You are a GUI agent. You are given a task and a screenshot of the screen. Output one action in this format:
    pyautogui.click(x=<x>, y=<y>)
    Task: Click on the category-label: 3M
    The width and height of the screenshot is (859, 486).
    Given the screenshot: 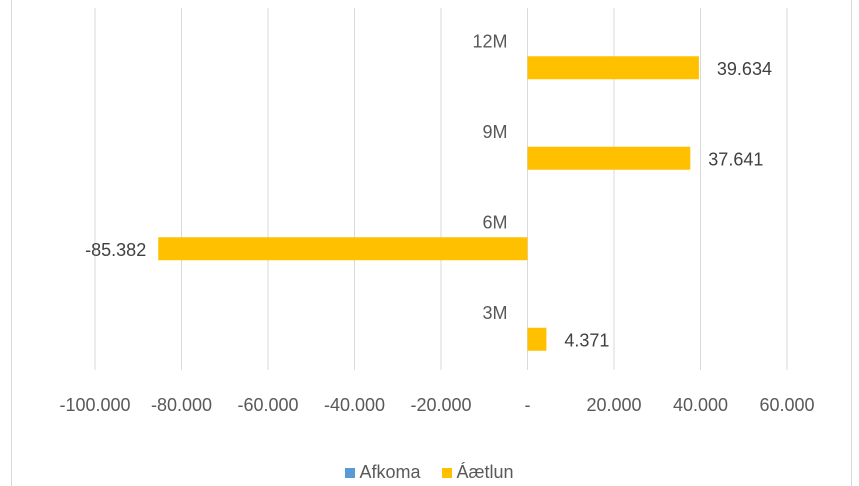 What is the action you would take?
    pyautogui.click(x=494, y=313)
    